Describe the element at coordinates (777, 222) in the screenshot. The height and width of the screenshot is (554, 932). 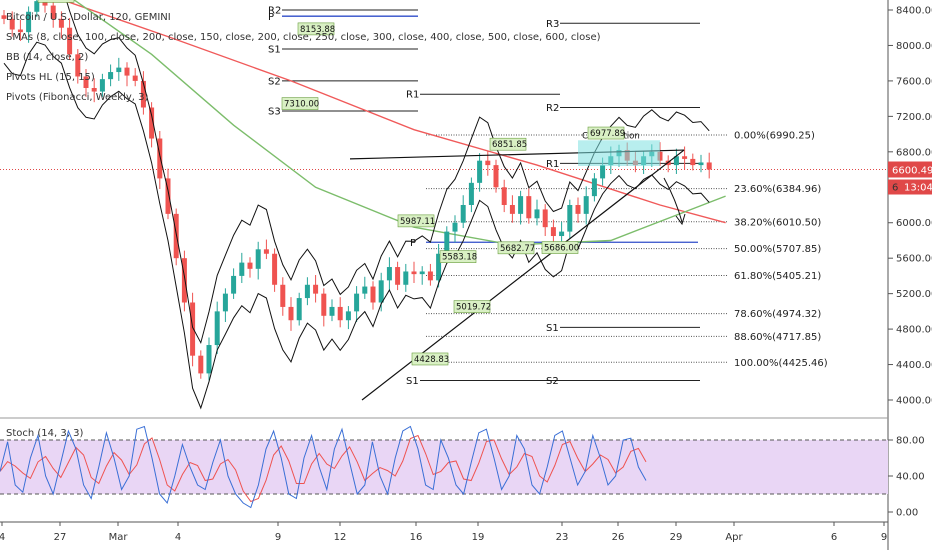
I see `fib-label: 38.20%(6010.50)` at that location.